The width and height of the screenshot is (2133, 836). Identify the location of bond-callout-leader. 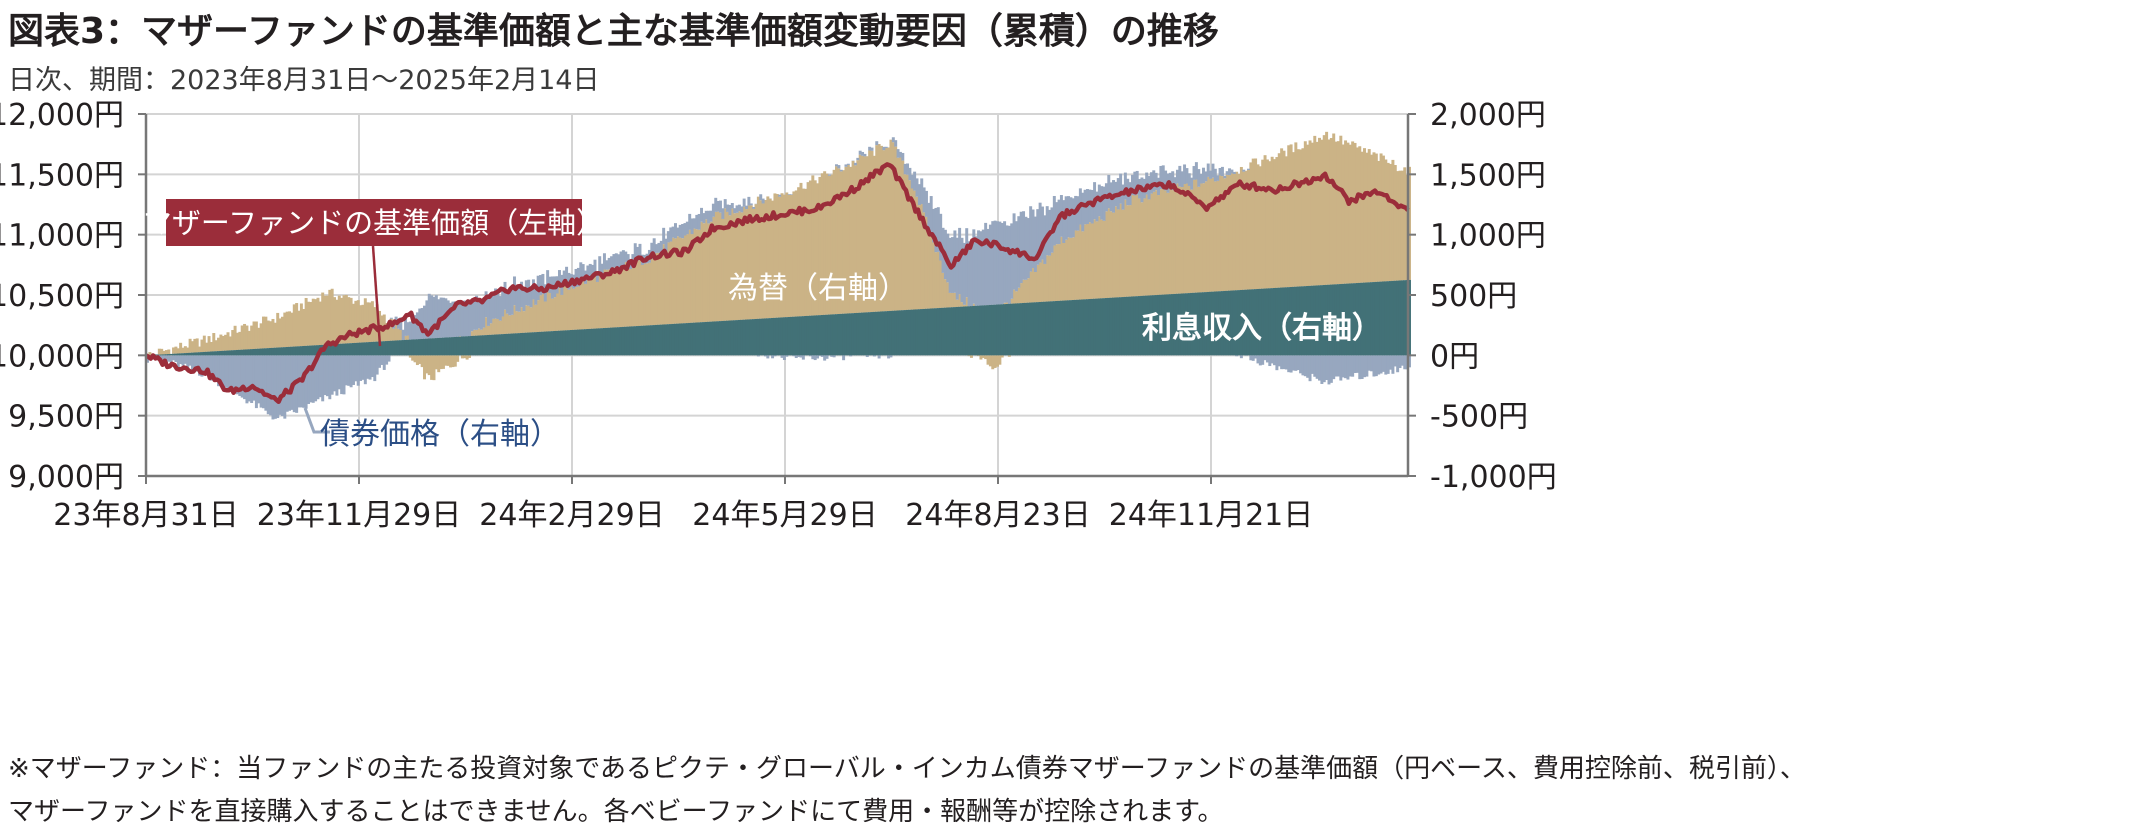
(316, 420).